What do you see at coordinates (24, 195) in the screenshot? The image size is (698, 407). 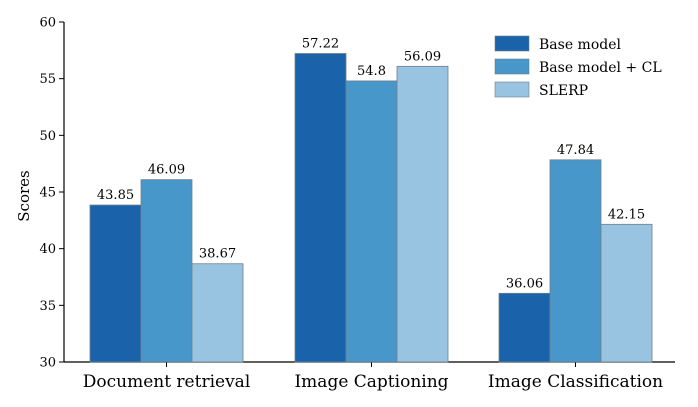 I see `y-axis-title: Scores` at bounding box center [24, 195].